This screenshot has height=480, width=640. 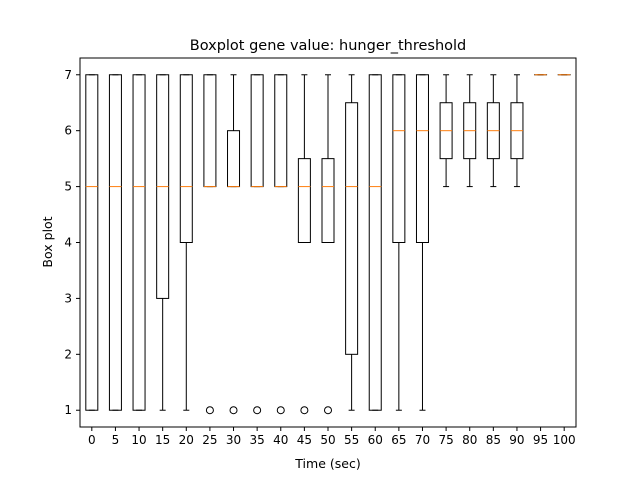 I want to click on x-tick-label: 70, so click(x=422, y=440).